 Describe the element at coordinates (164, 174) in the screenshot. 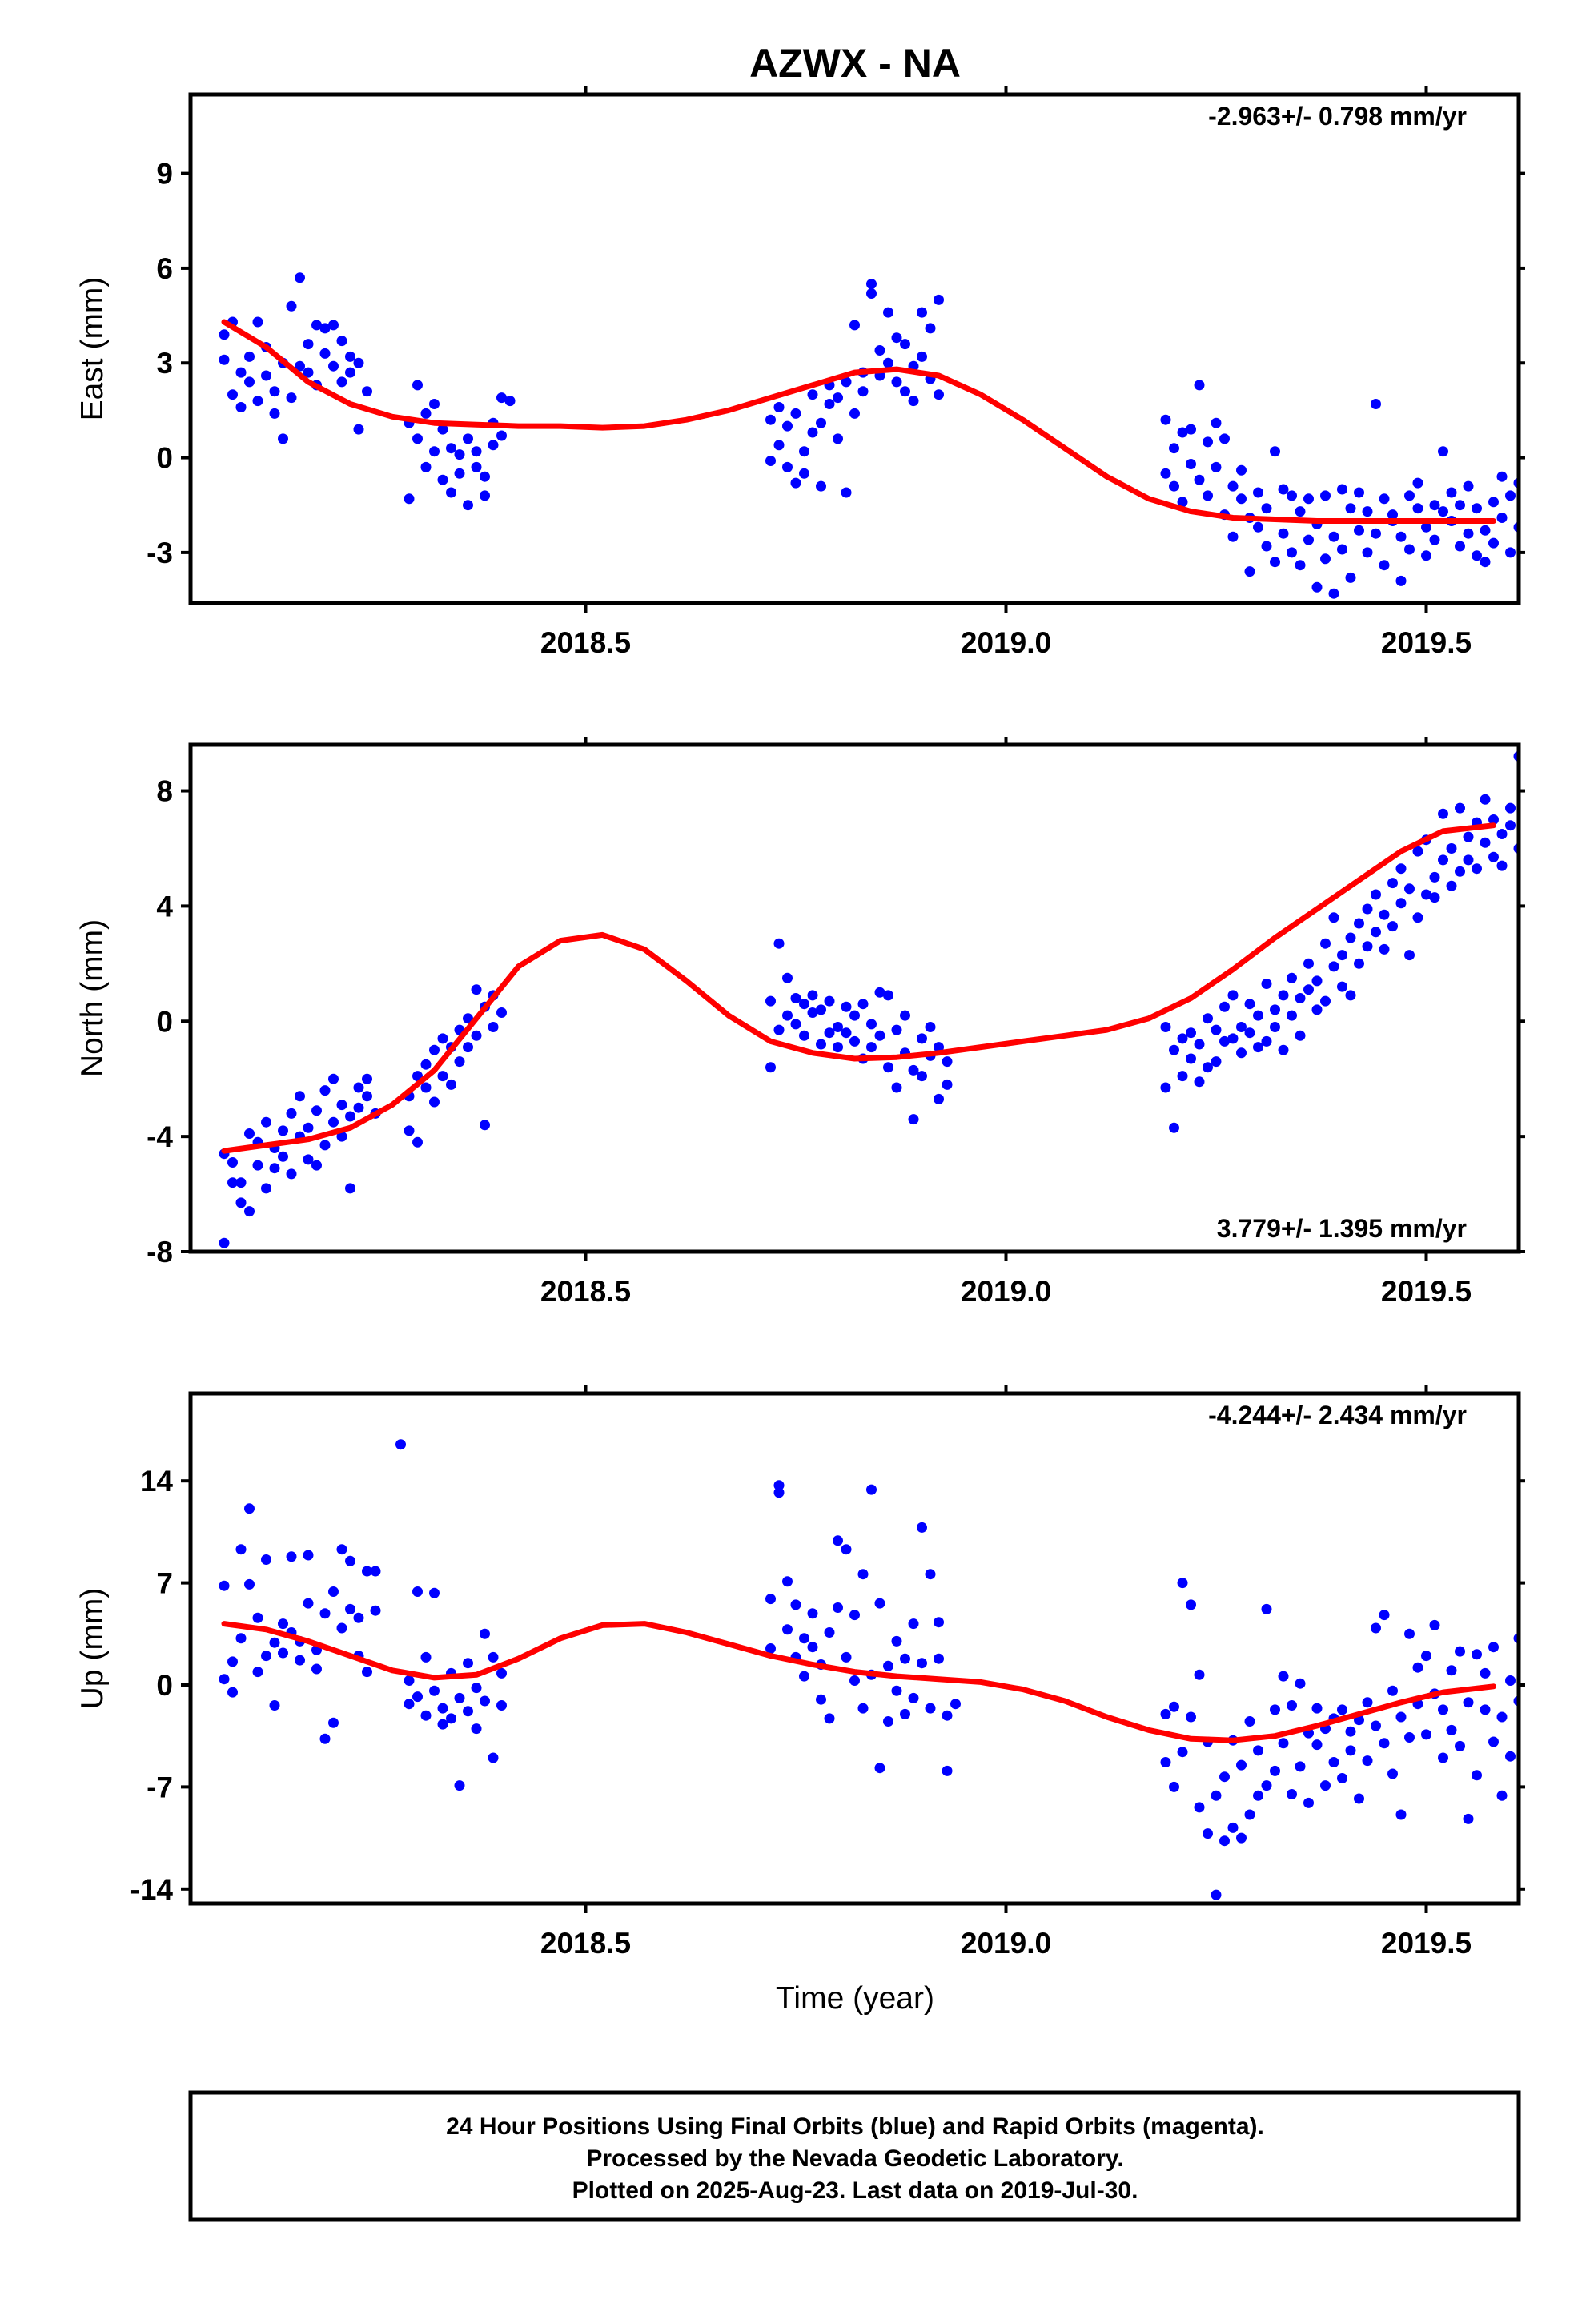

I see `east-y-tick-label: 9` at that location.